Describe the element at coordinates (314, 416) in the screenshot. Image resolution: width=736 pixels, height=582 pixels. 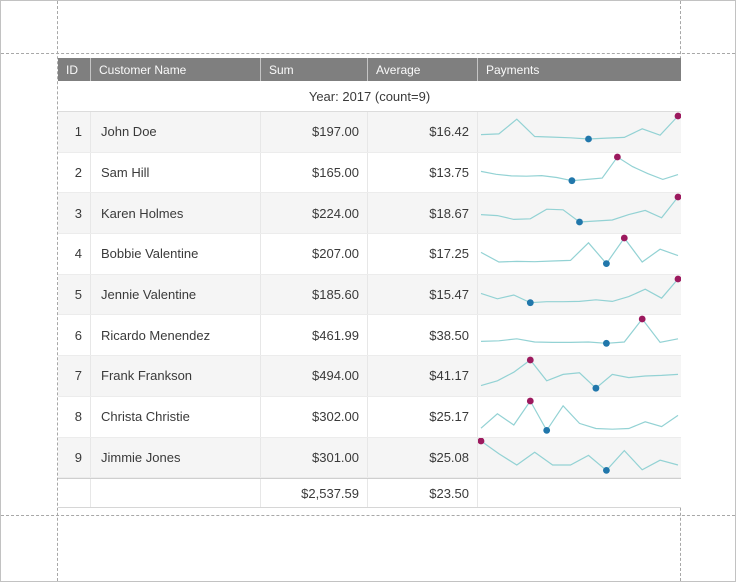
I see `cell-sum: $302.00` at that location.